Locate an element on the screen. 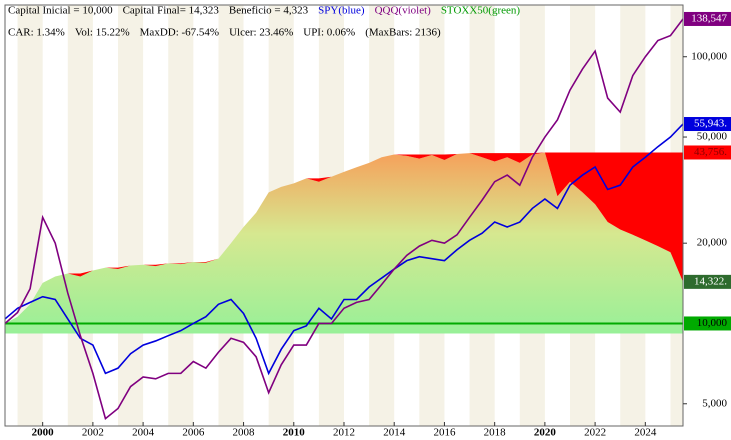  legend-entry: QQQ(violet) is located at coordinates (403, 11).